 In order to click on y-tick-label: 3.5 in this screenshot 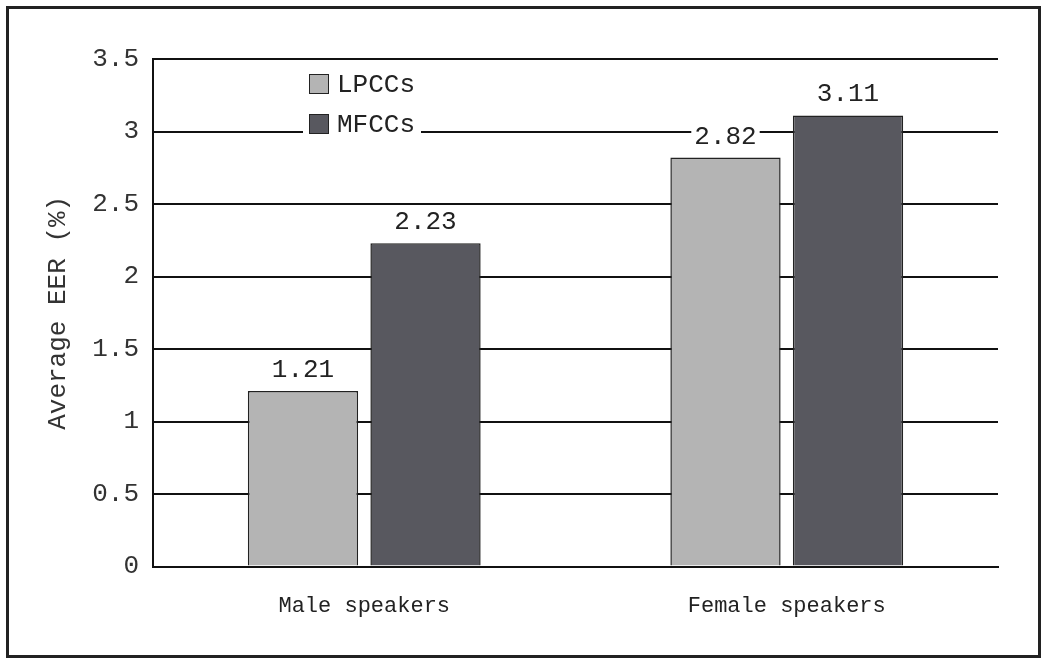, I will do `click(116, 58)`.